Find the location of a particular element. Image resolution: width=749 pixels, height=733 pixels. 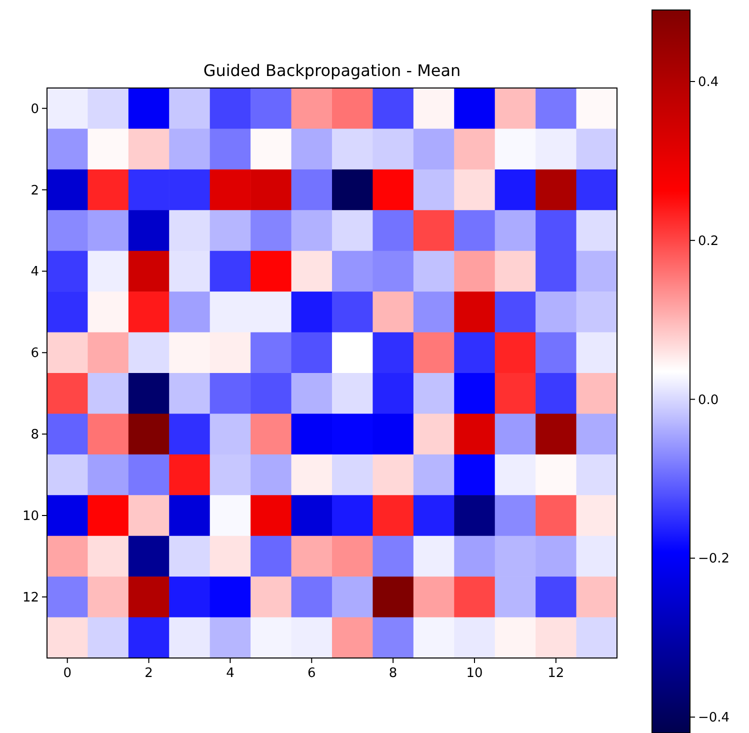

y-tick-label: 0 is located at coordinates (34, 109).